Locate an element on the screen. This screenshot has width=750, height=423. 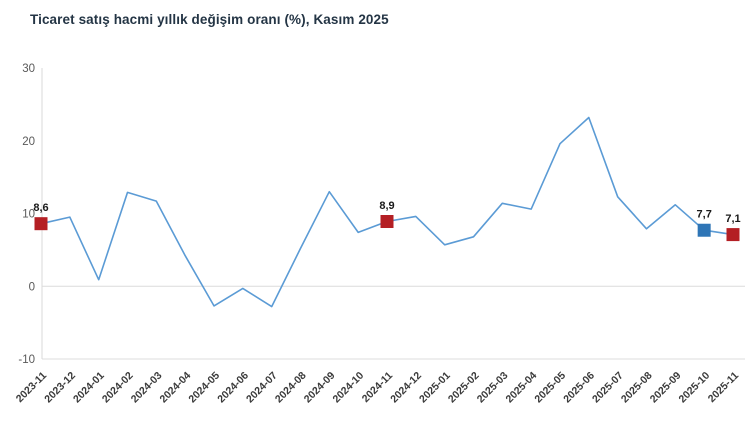
x-axis-label-2025-11: 2025-11 is located at coordinates (723, 387).